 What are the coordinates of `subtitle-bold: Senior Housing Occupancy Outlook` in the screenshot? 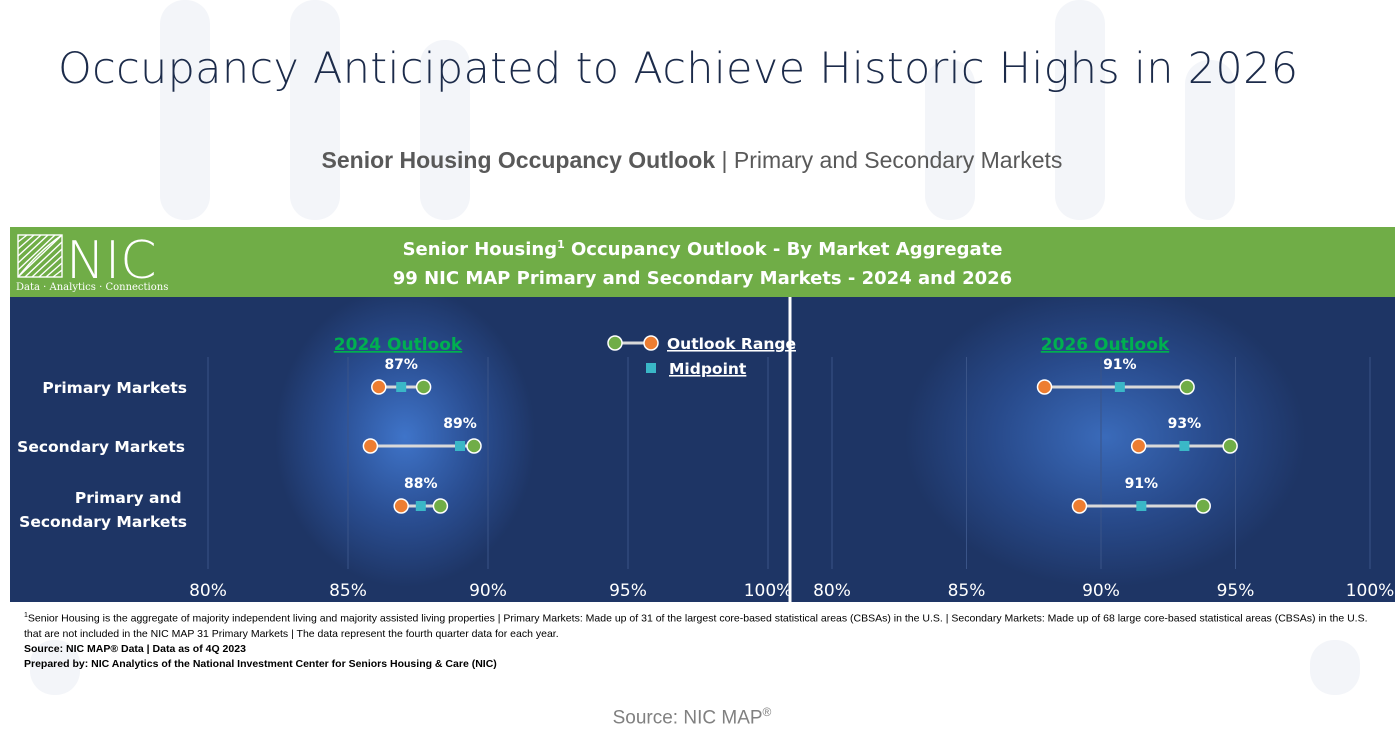 It's located at (518, 160).